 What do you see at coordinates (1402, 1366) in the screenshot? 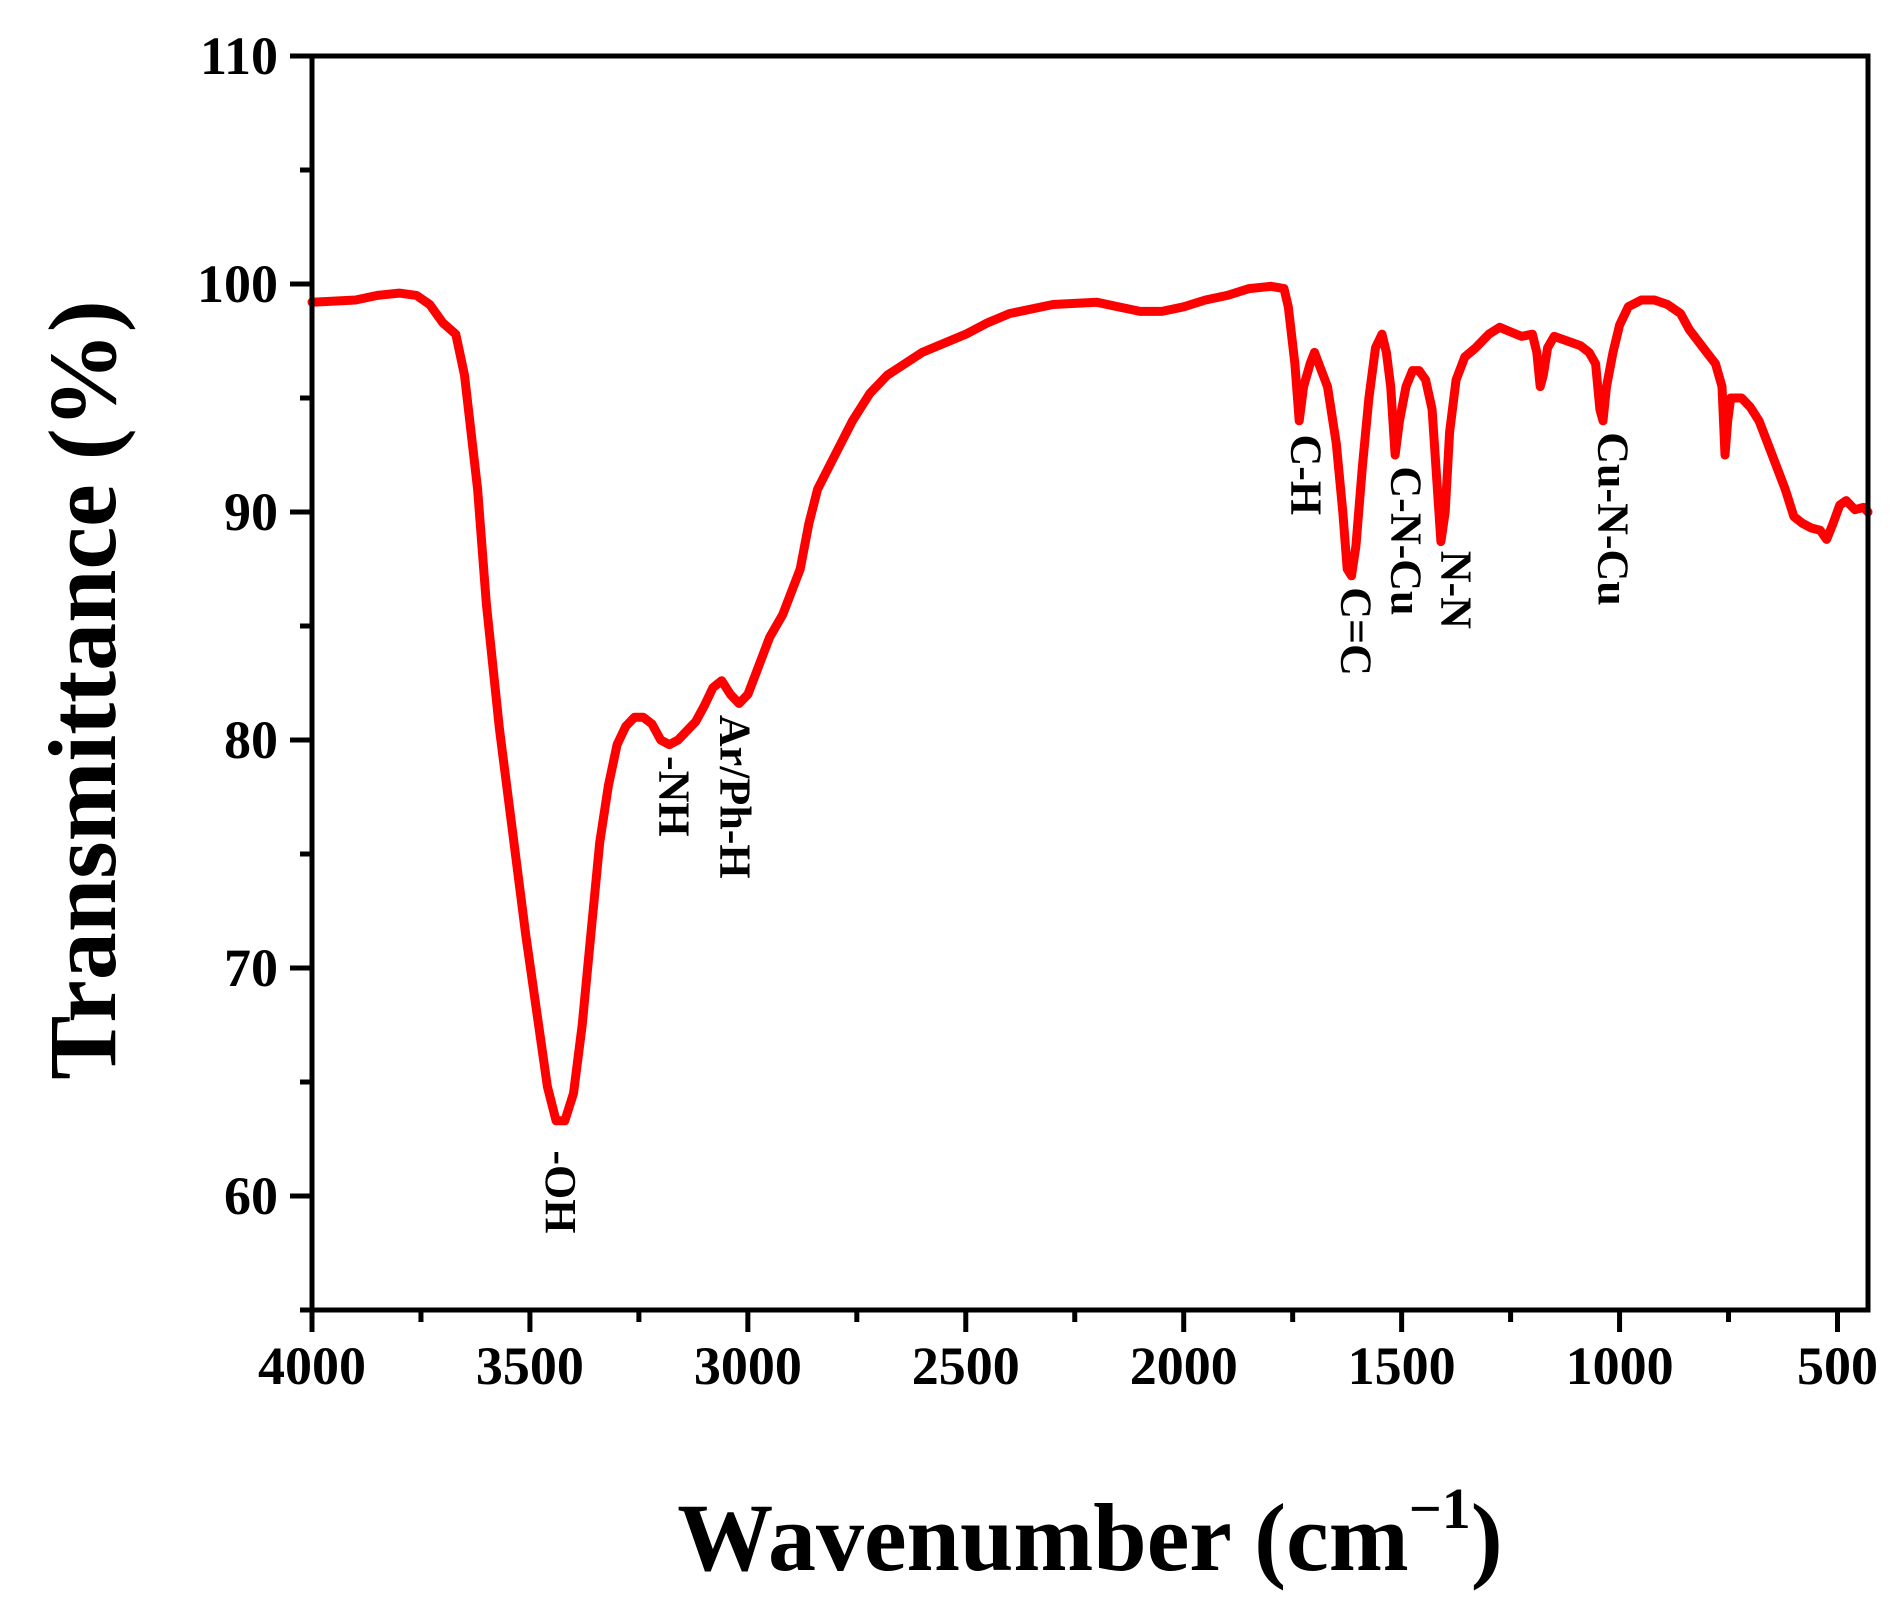
I see `x-tick-label: 1500` at bounding box center [1402, 1366].